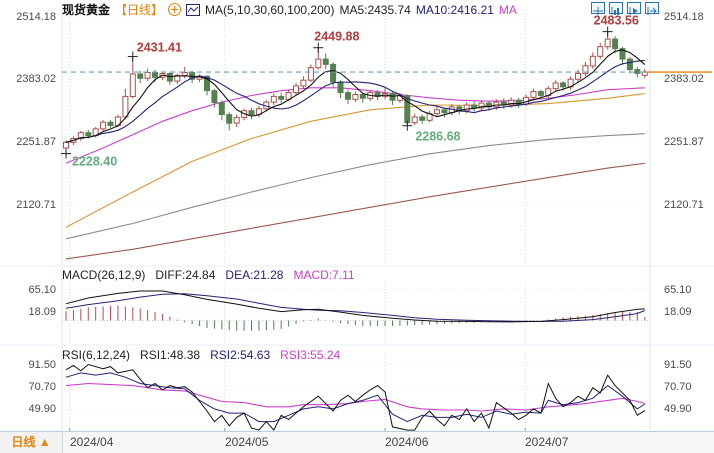 The height and width of the screenshot is (453, 714). Describe the element at coordinates (170, 355) in the screenshot. I see `rsi1-value: RSI1:48.38` at that location.